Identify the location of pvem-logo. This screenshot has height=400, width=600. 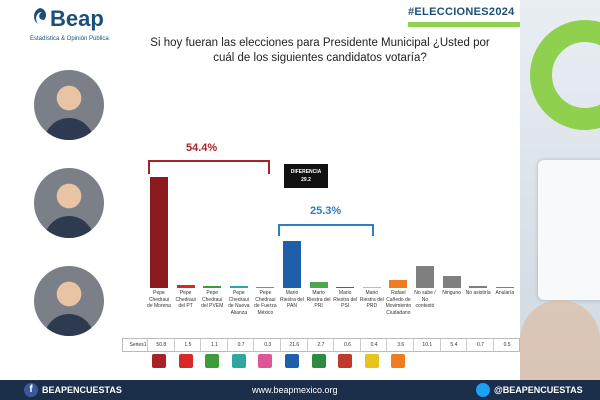
(212, 361).